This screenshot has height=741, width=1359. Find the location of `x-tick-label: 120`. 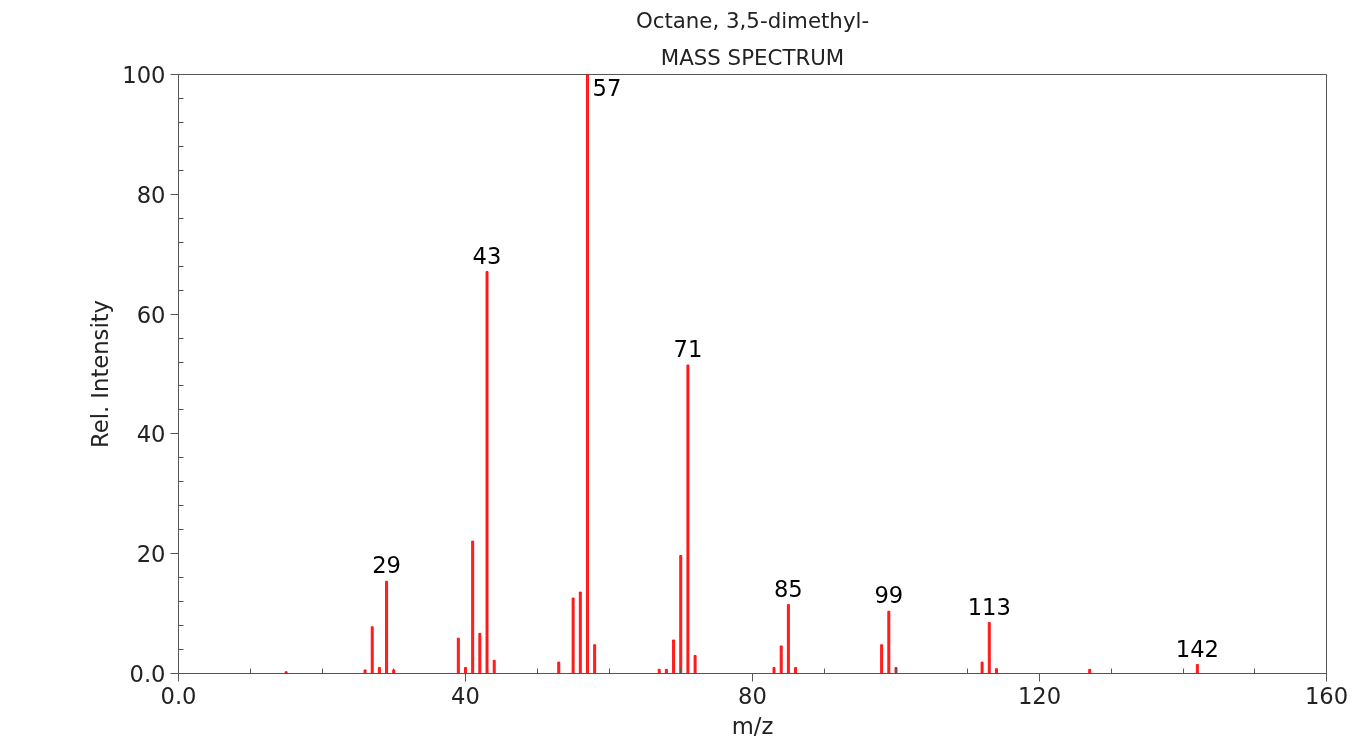

x-tick-label: 120 is located at coordinates (1039, 695).